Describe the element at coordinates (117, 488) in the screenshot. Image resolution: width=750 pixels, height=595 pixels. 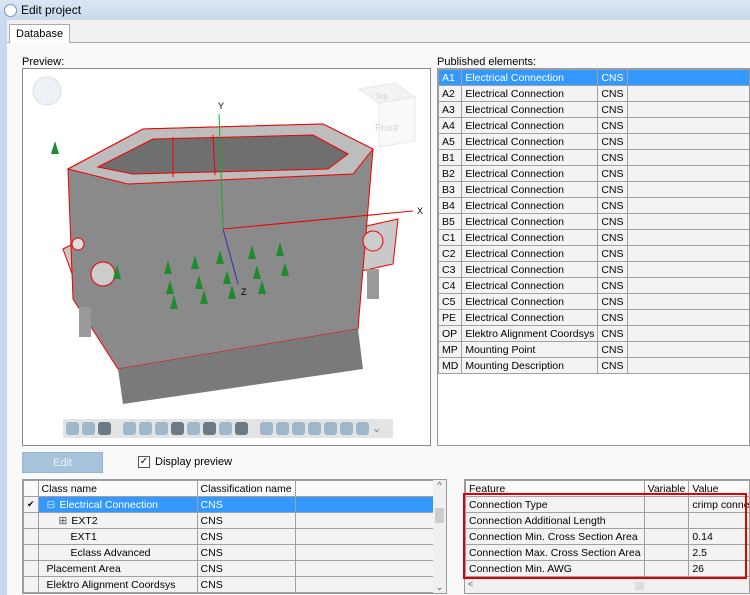
I see `column-header-class-name: Class name` at that location.